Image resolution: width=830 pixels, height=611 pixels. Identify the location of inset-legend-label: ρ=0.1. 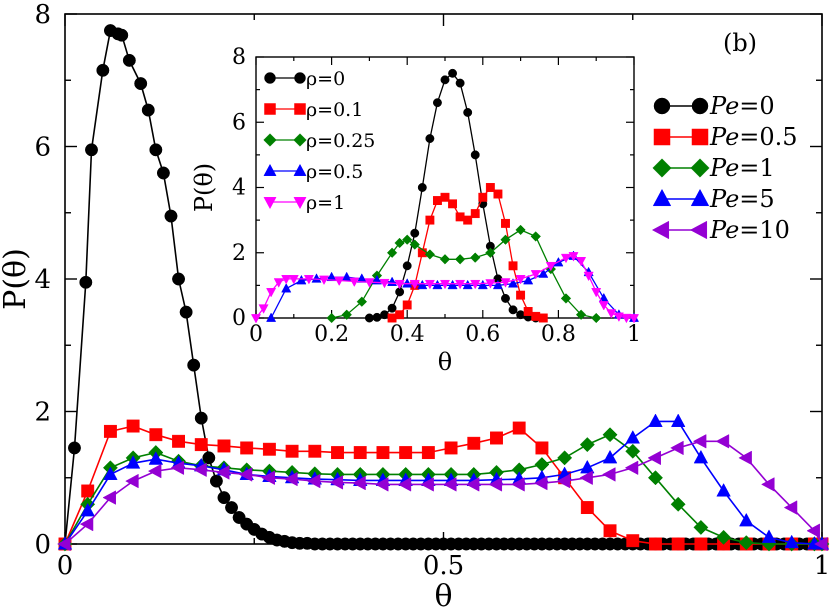
(334, 110).